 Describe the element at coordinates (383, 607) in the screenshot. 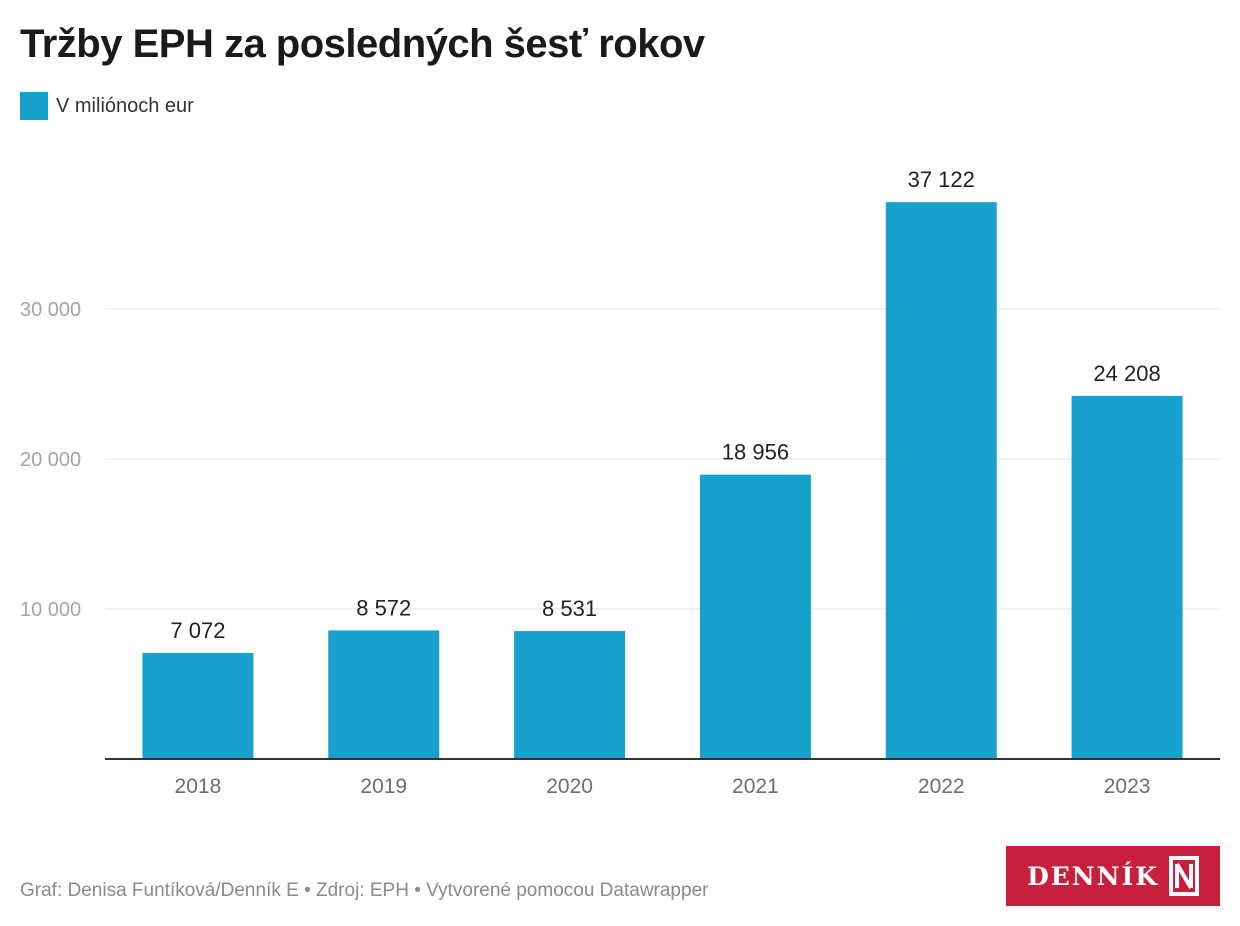

I see `data-label: 8 572` at that location.